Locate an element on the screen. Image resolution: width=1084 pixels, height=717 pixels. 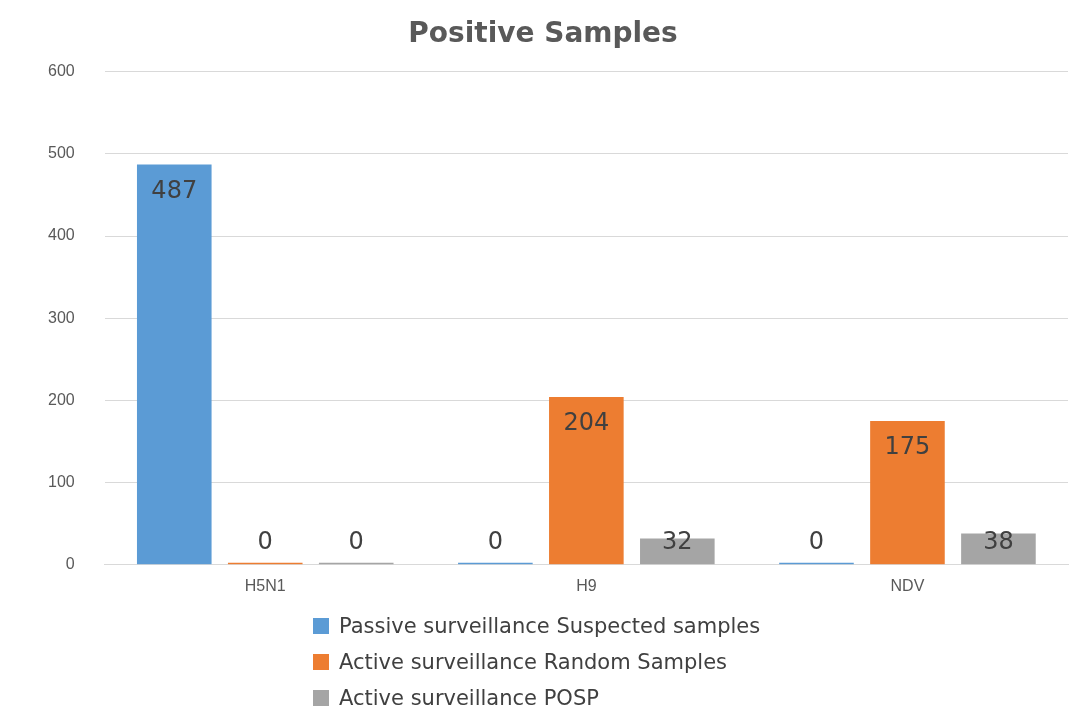
x-tick-label: H9 is located at coordinates (586, 585).